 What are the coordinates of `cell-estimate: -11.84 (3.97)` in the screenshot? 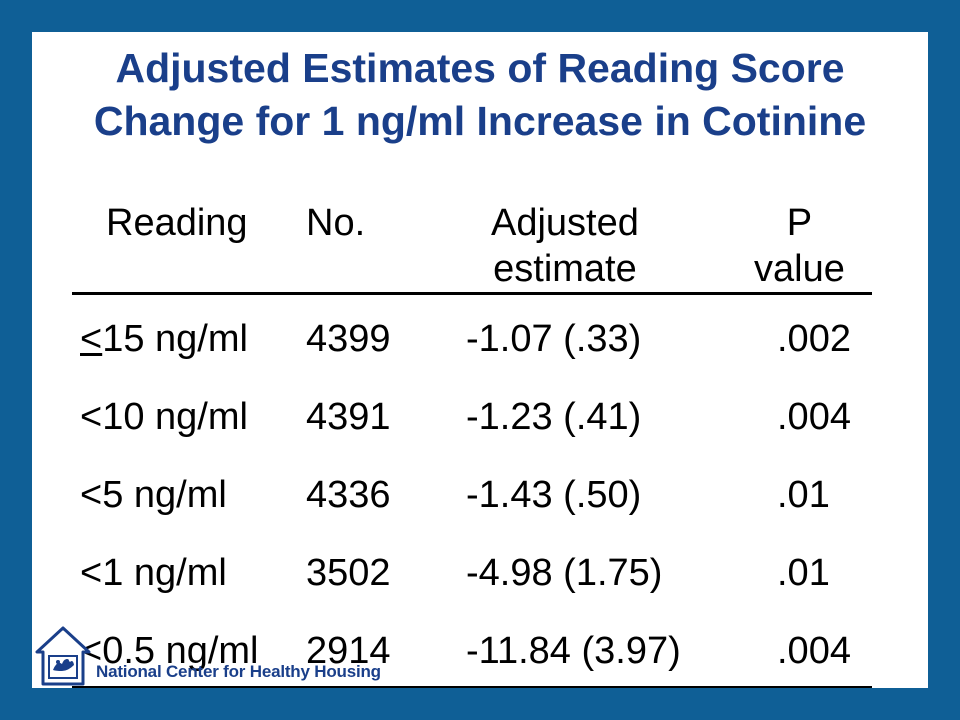 It's located at (573, 651).